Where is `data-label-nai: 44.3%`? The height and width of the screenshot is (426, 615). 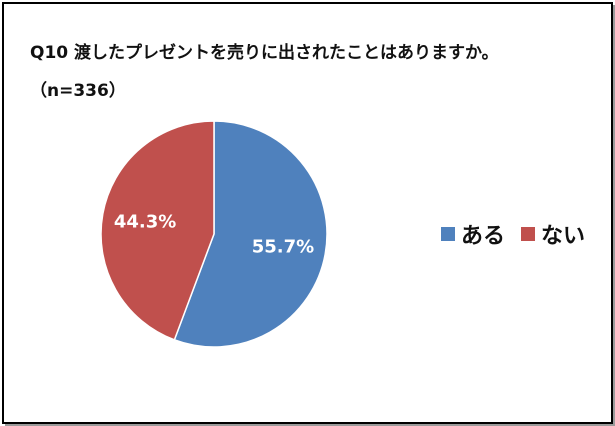
data-label-nai: 44.3% is located at coordinates (145, 222).